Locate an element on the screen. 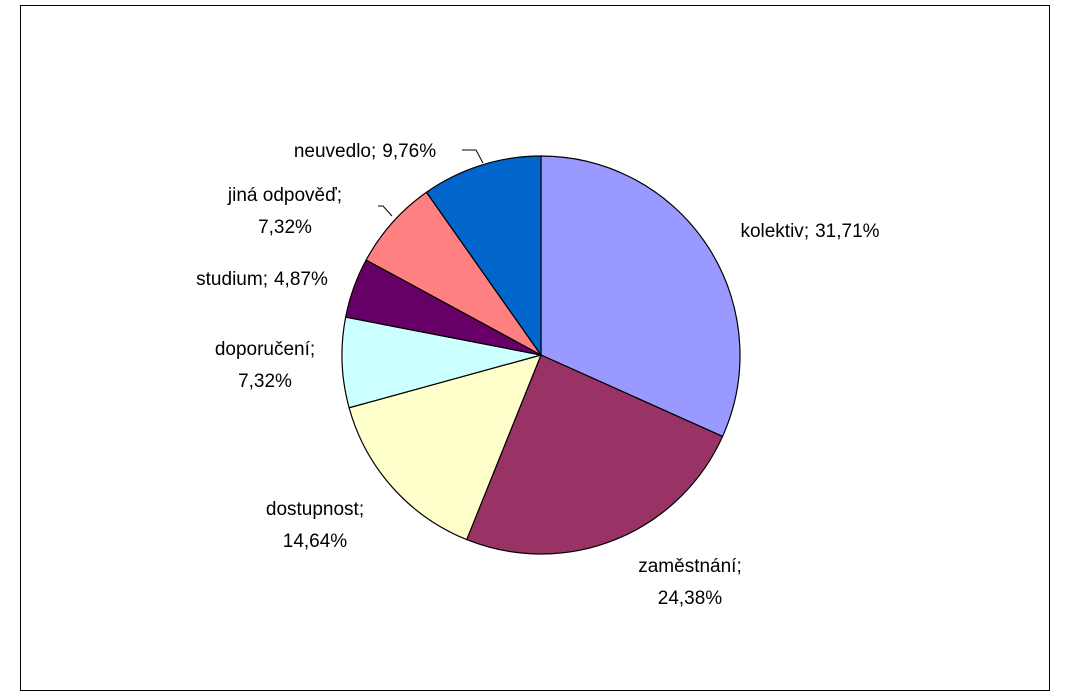 The height and width of the screenshot is (698, 1069). category-label: neuvedlo is located at coordinates (332, 151).